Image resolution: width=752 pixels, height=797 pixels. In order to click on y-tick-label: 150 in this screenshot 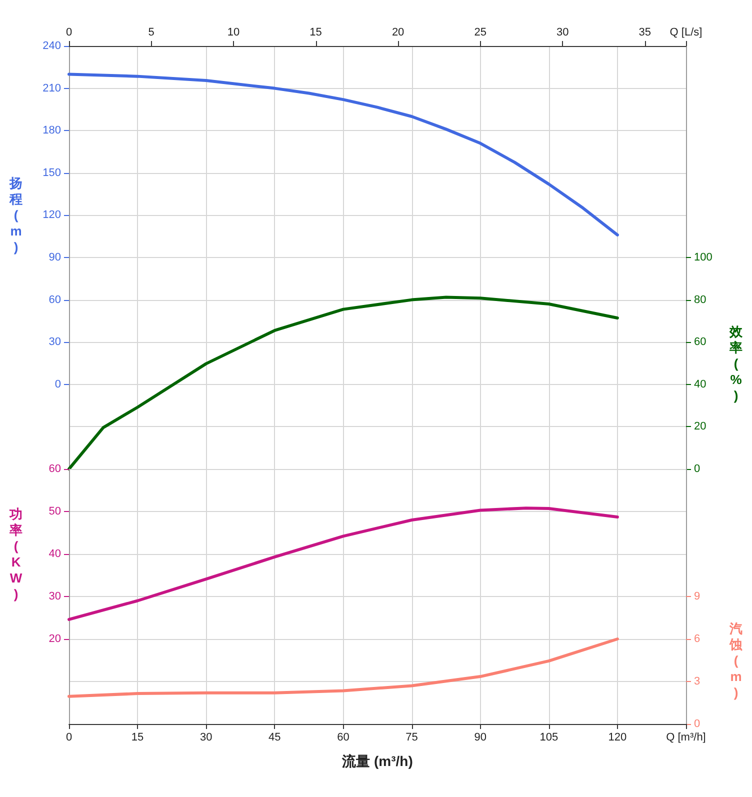, I will do `click(51, 172)`.